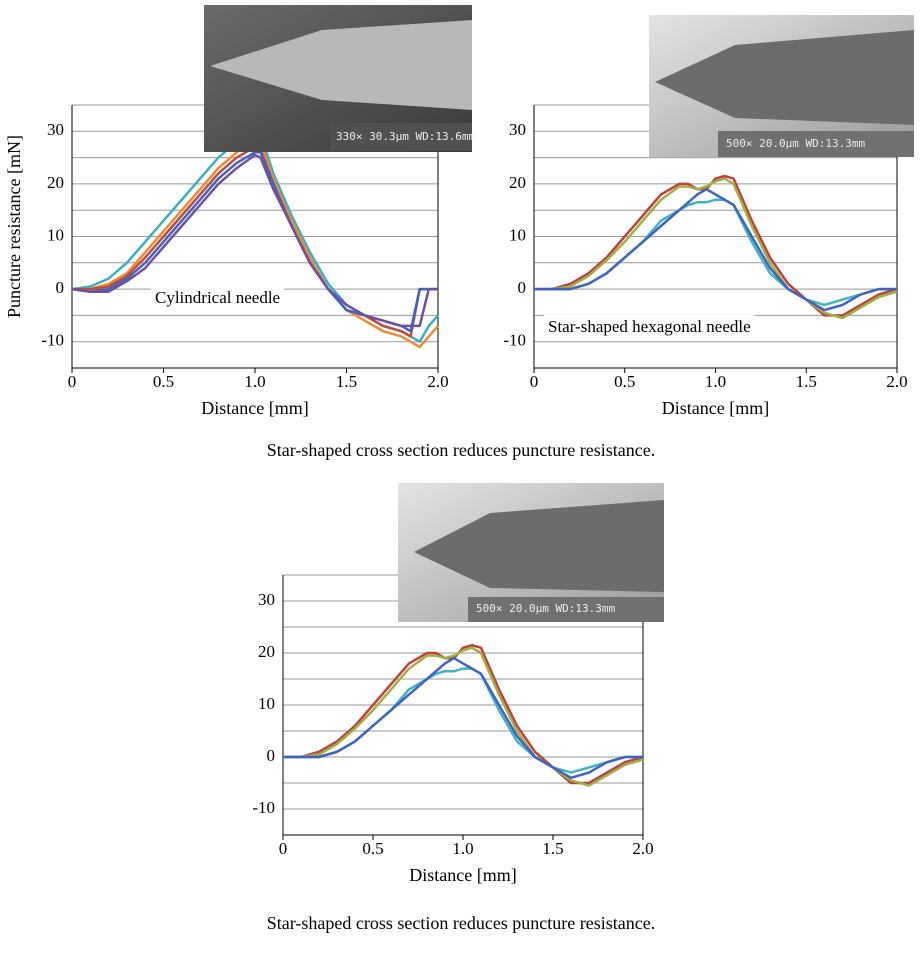 This screenshot has width=922, height=956. I want to click on sem-image: 330× 30.3μm WD:13.6mm, so click(339, 78).